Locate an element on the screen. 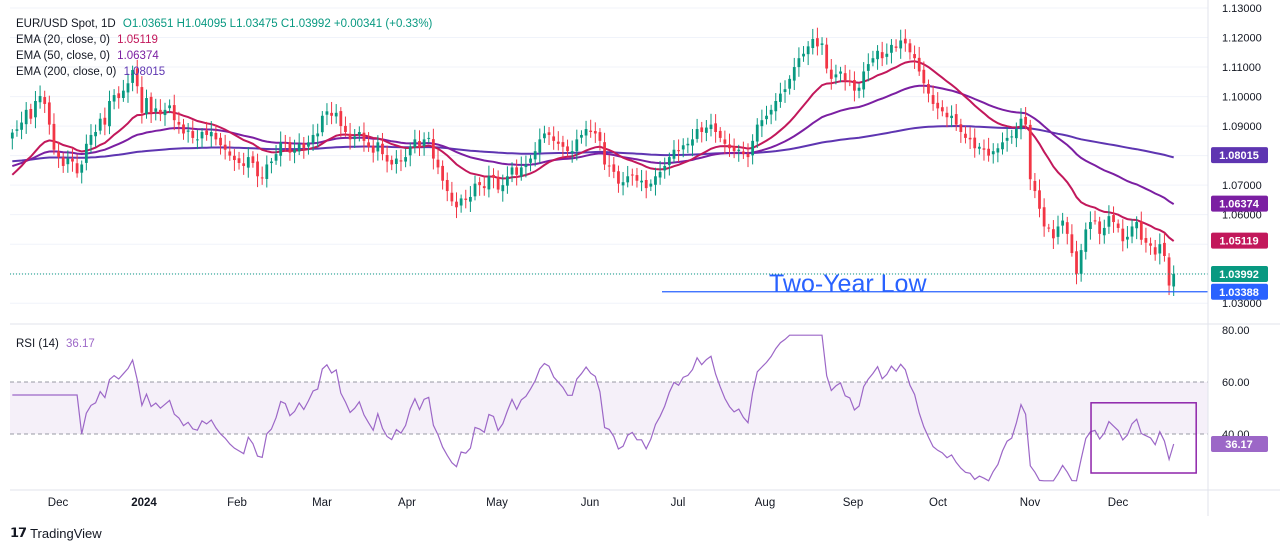 The image size is (1280, 549). legend-ema200-label: EMA (200, close, 0) is located at coordinates (66, 72).